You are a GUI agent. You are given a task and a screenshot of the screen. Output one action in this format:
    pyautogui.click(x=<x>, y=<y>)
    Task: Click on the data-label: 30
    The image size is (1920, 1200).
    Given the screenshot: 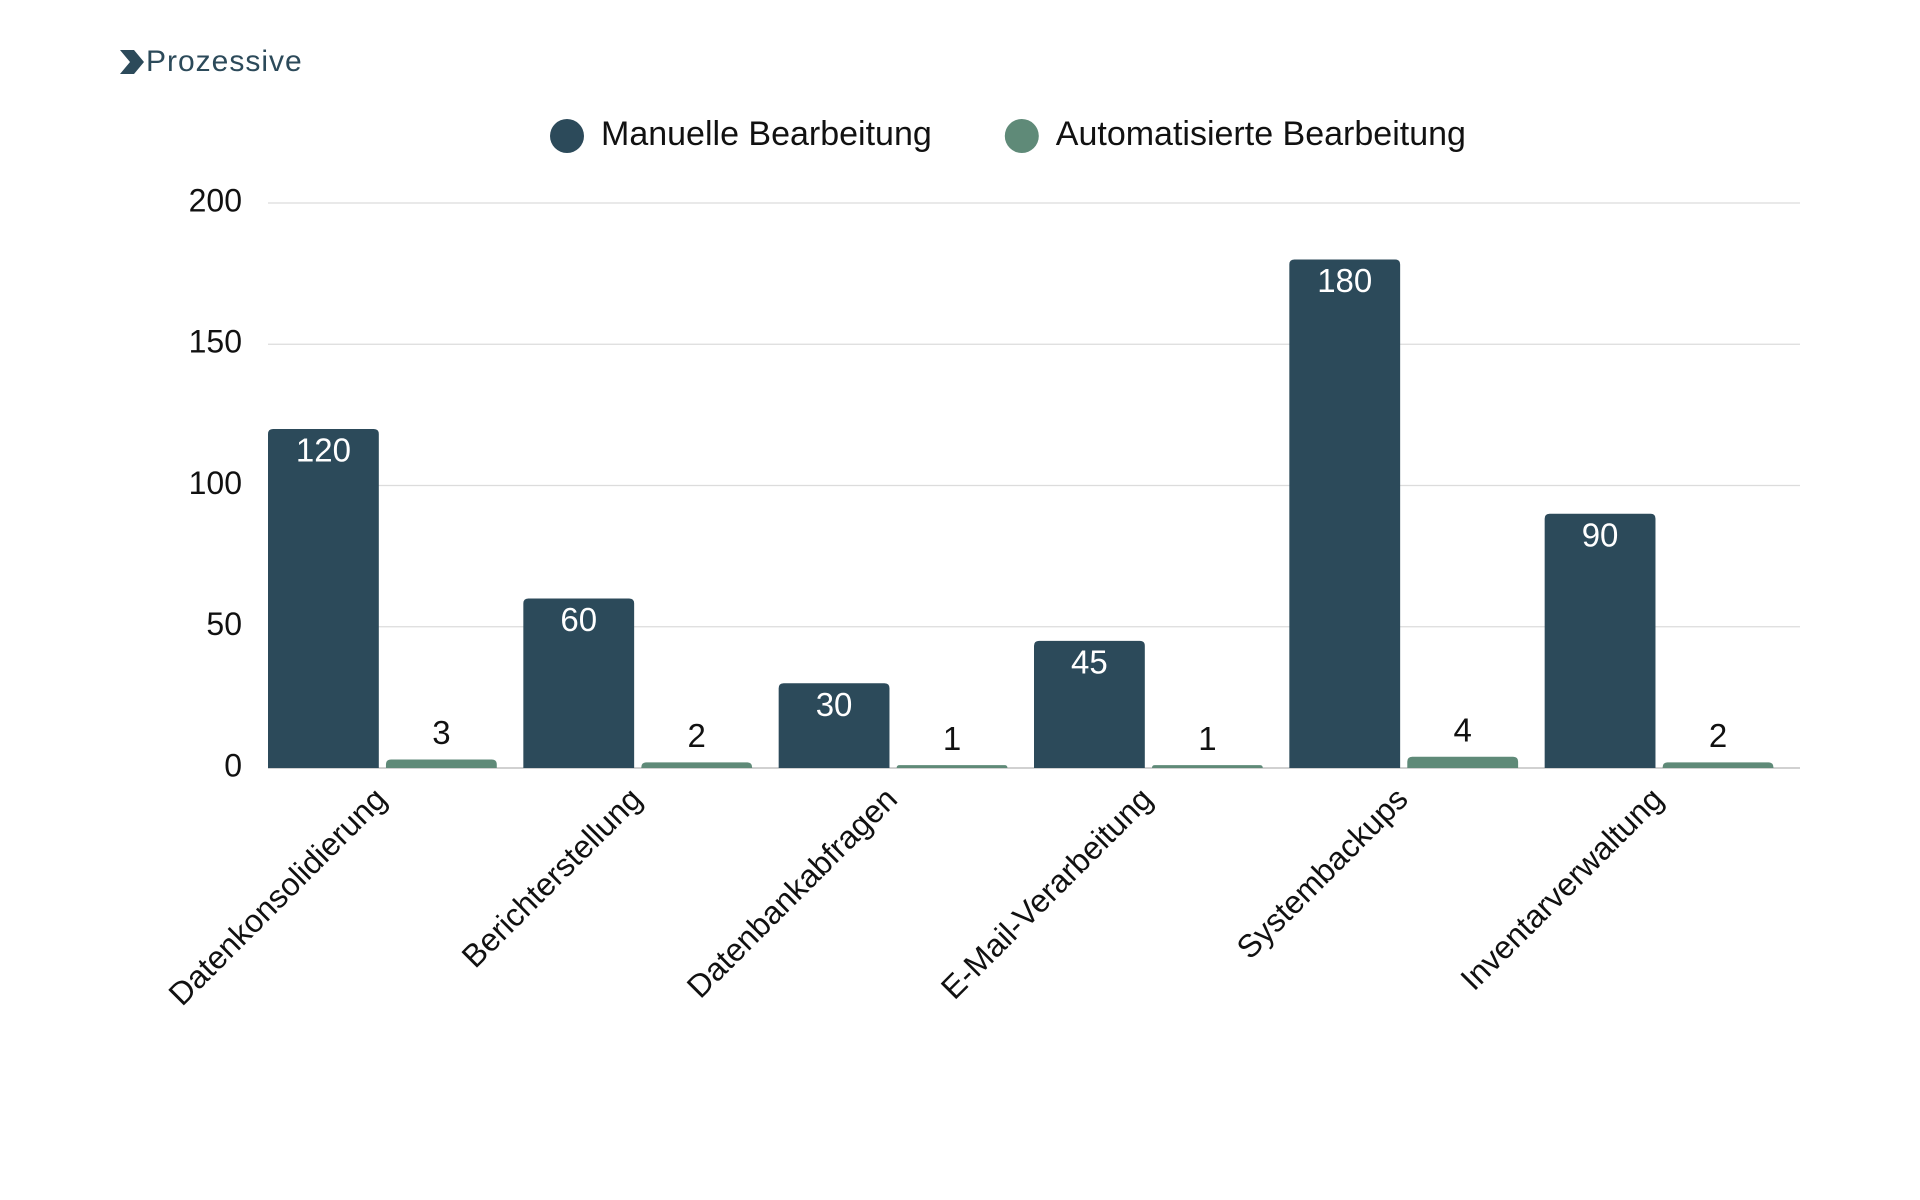 What is the action you would take?
    pyautogui.click(x=834, y=704)
    